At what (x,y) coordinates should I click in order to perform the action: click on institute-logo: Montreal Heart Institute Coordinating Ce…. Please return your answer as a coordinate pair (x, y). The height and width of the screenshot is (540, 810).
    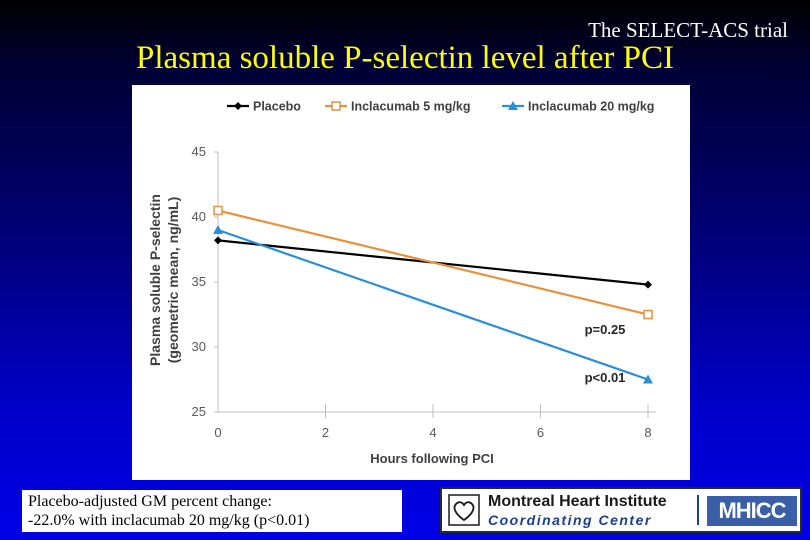
    Looking at the image, I should click on (621, 510).